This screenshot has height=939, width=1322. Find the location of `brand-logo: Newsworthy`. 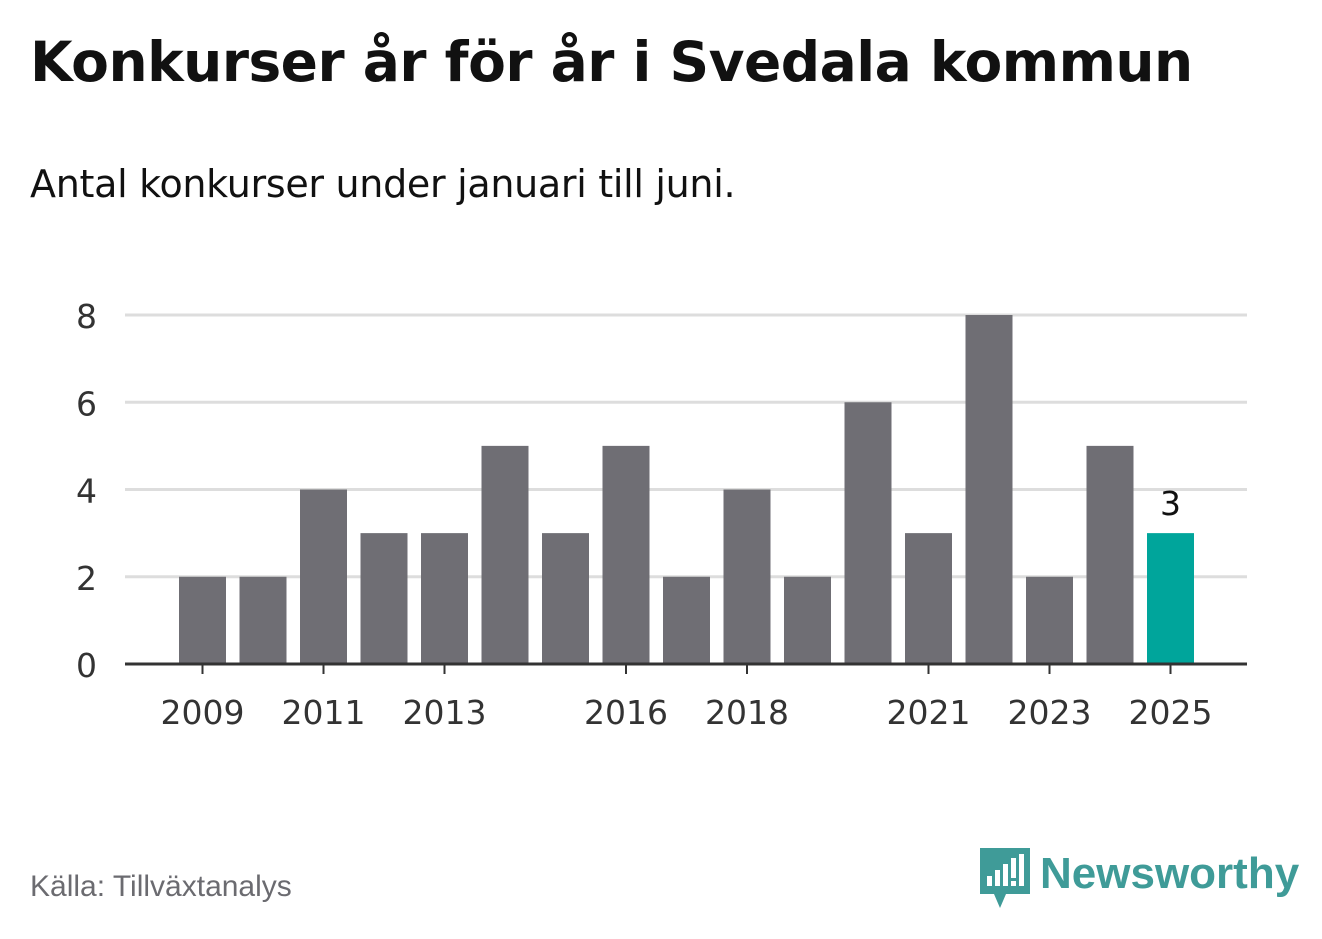

brand-logo: Newsworthy is located at coordinates (1139, 879).